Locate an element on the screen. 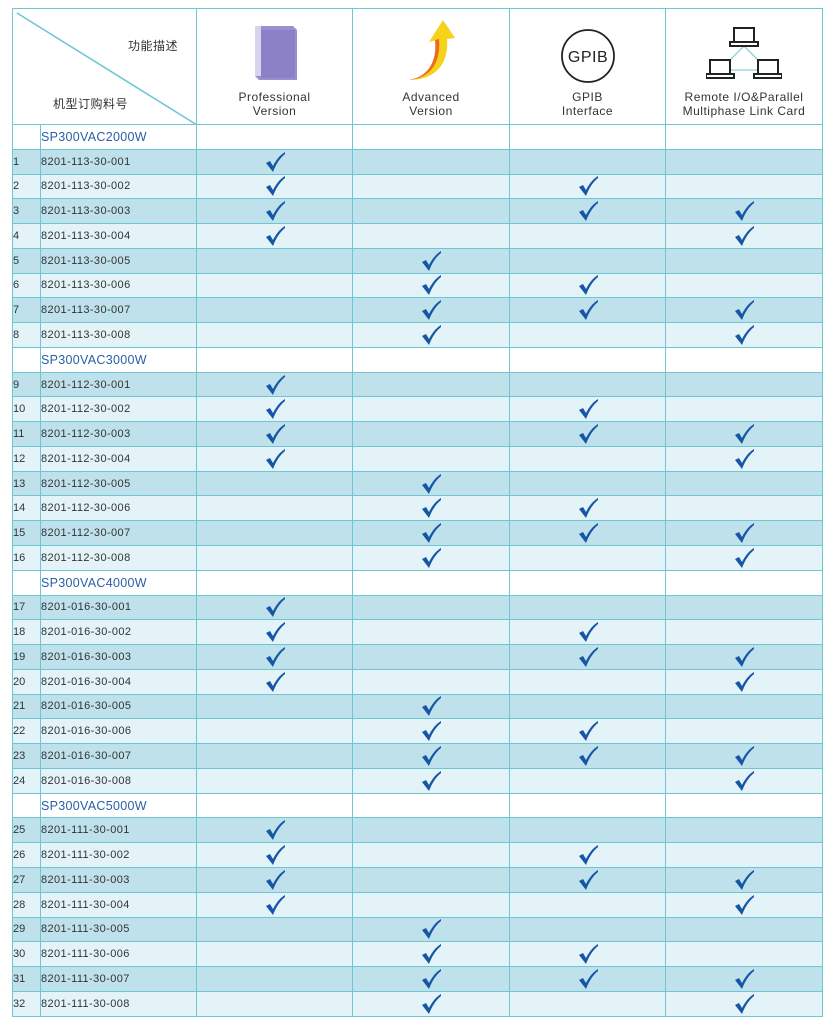 The height and width of the screenshot is (1022, 830). group-num-cell is located at coordinates (26, 137).